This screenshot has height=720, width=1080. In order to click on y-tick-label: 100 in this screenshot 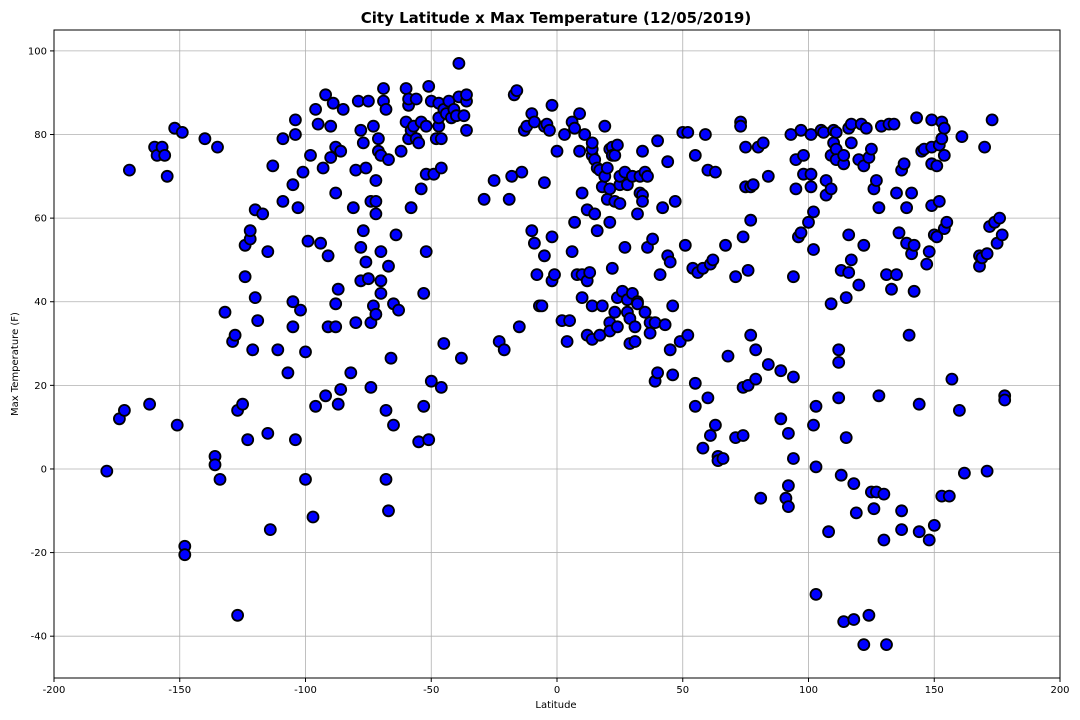, I will do `click(37, 51)`.